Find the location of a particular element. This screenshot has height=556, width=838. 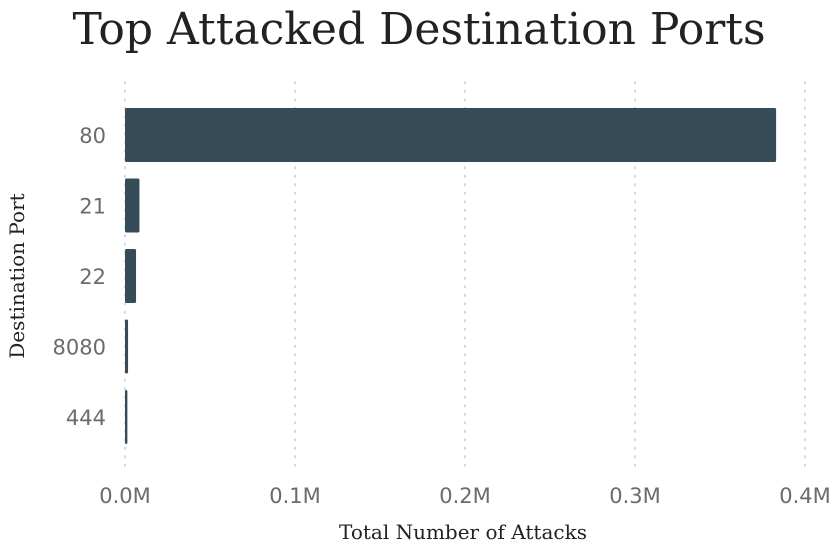

y-tick-labels: 80 21 22 8080 444 is located at coordinates (79, 277).